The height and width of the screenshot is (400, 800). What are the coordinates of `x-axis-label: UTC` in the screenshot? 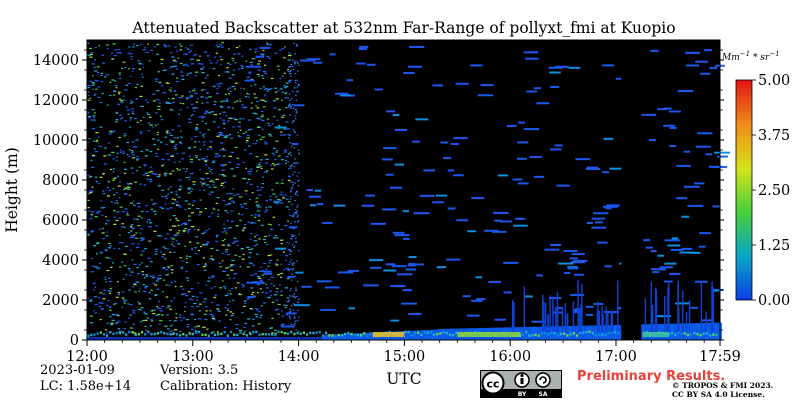 It's located at (403, 379).